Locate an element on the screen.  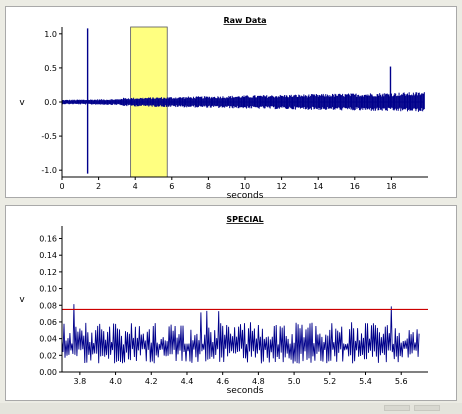
x-tick-label: 2 is located at coordinates (98, 186).